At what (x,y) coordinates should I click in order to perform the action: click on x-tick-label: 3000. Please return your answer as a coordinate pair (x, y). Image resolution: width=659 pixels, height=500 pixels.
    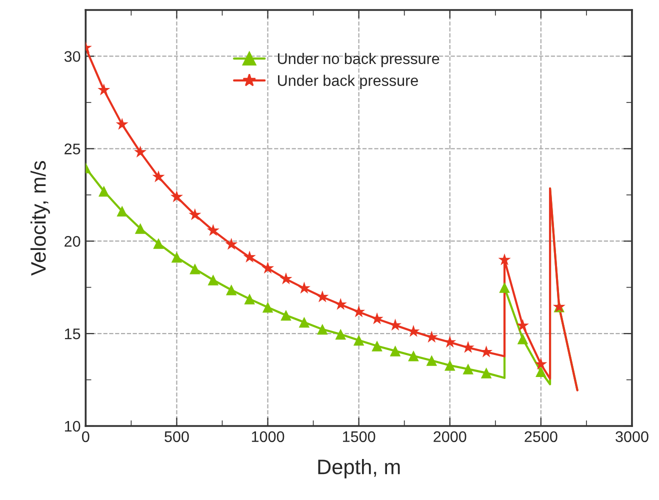
    Looking at the image, I should click on (632, 436).